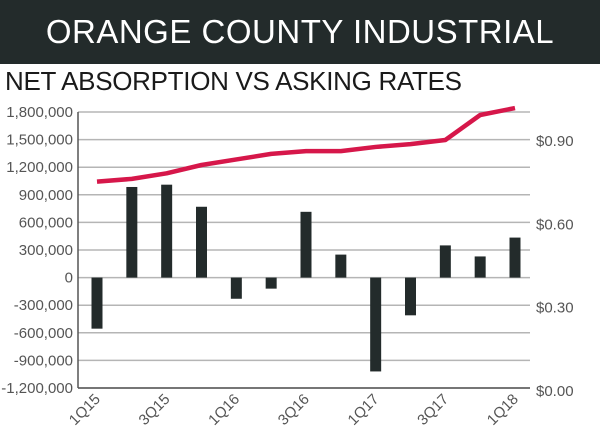 The image size is (600, 441). What do you see at coordinates (306, 144) in the screenshot?
I see `line-asking-rate` at bounding box center [306, 144].